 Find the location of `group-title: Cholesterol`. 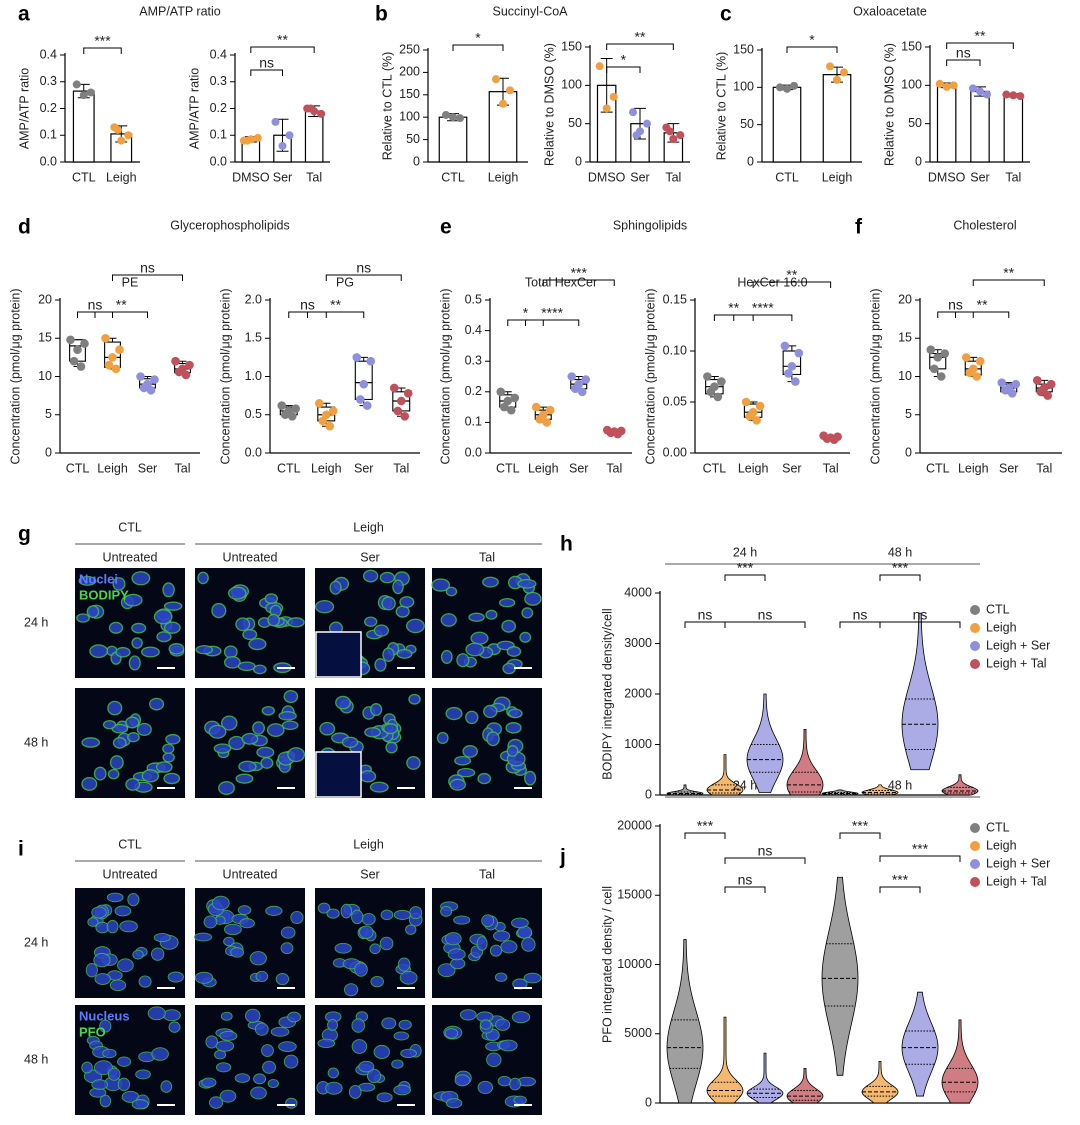

group-title: Cholesterol is located at coordinates (984, 225).